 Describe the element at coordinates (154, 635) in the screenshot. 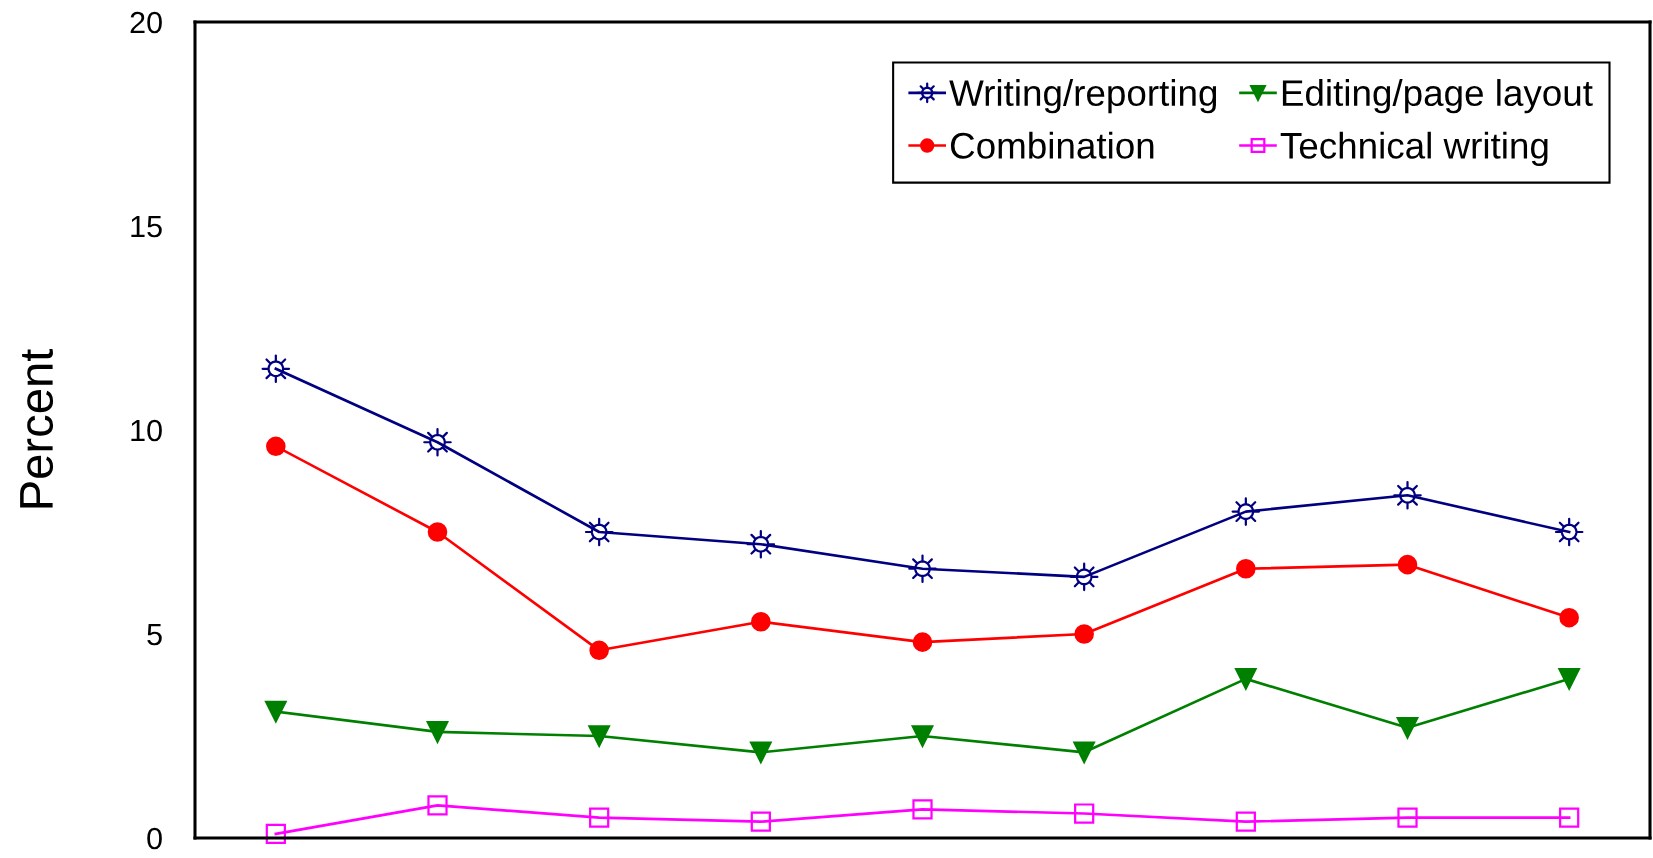

I see `y-tick-label: 5` at that location.